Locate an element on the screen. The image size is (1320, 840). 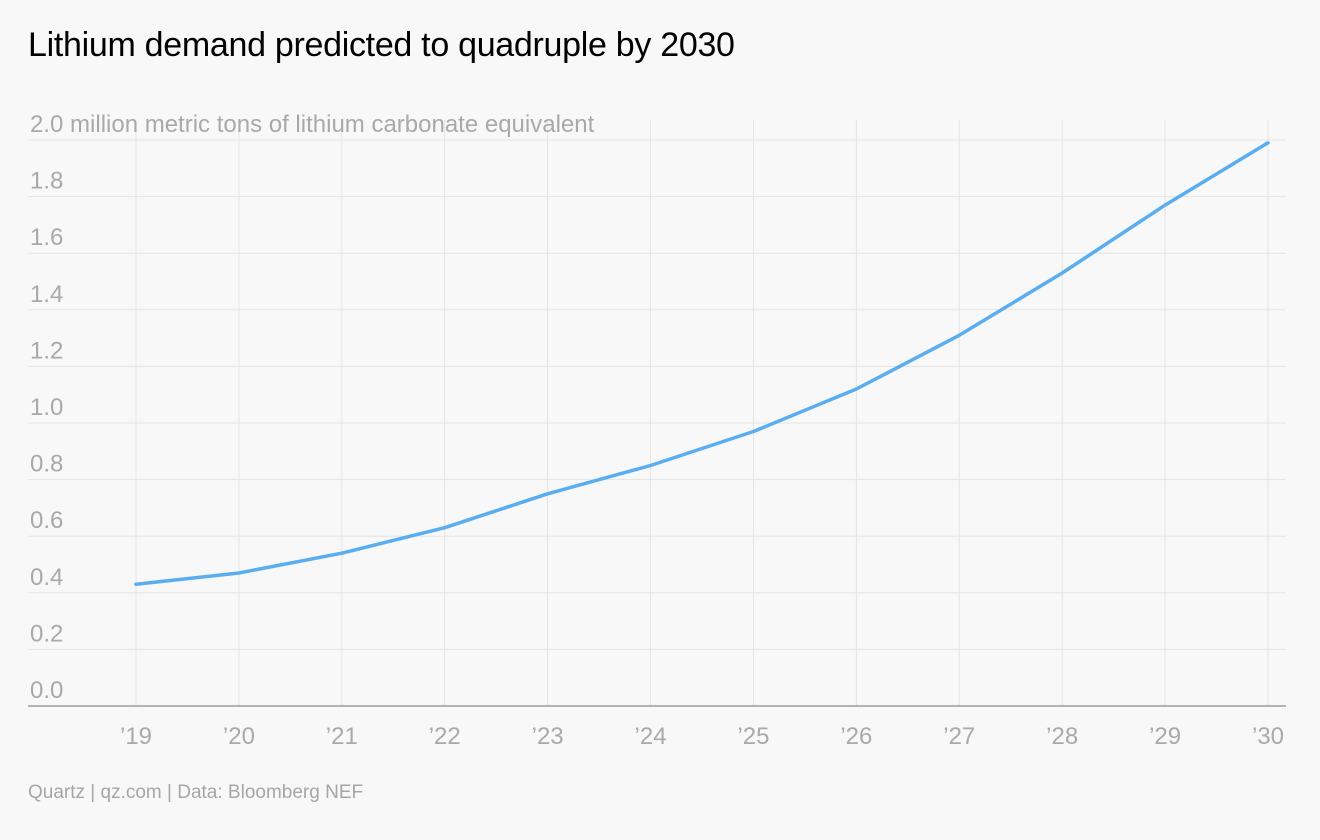
x-tick-label: ’28 is located at coordinates (1062, 736).